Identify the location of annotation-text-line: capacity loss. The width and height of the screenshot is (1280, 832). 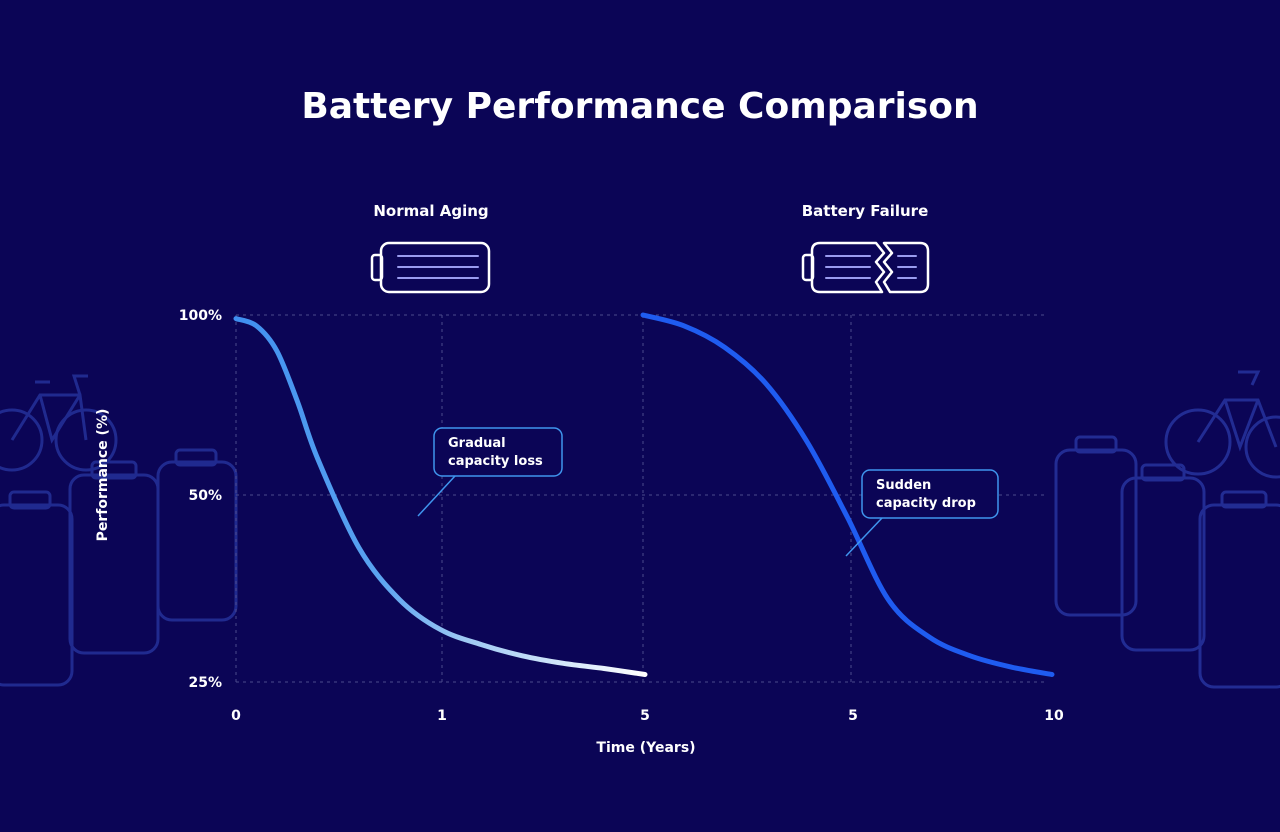
(495, 461).